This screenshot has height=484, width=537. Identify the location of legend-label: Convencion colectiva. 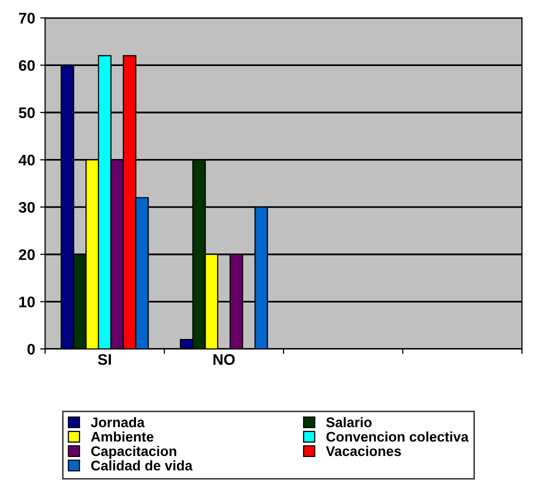
(397, 436).